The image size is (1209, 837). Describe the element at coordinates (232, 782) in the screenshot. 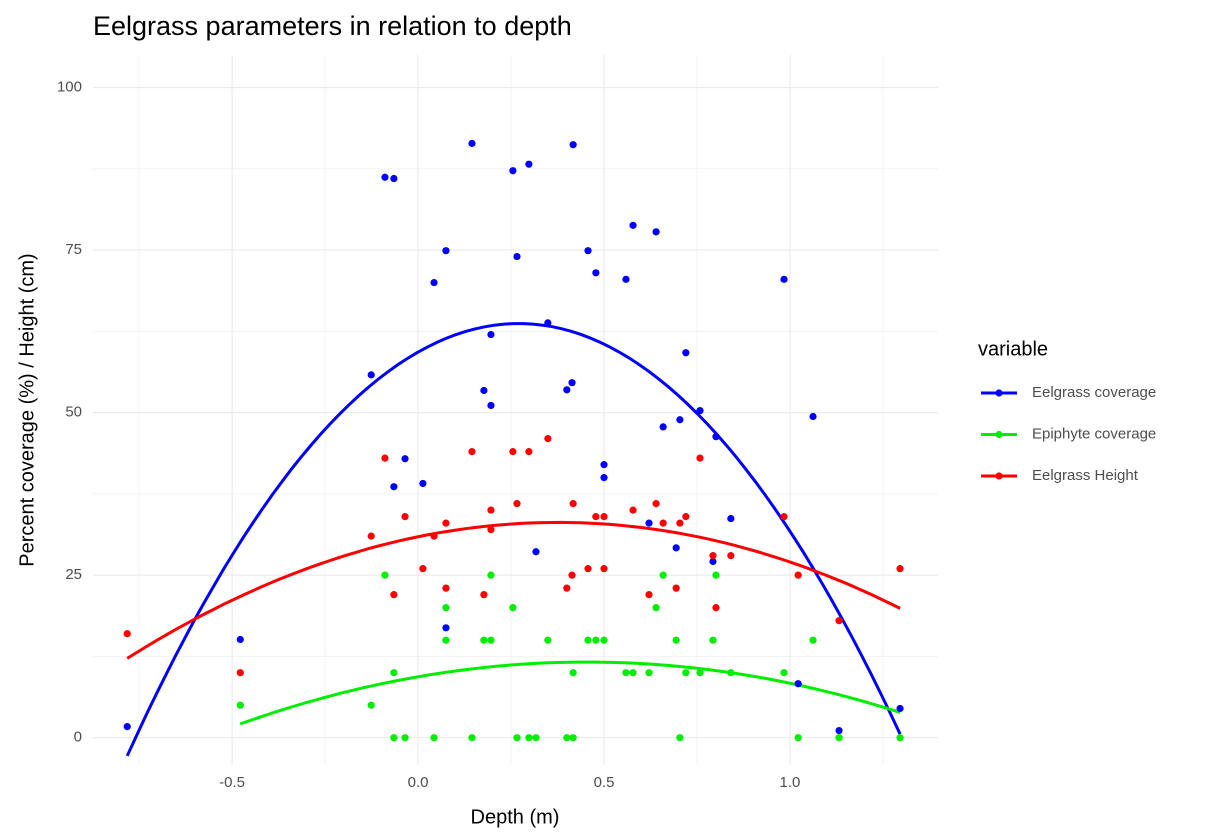

I see `x-tick-label: -0.5` at that location.